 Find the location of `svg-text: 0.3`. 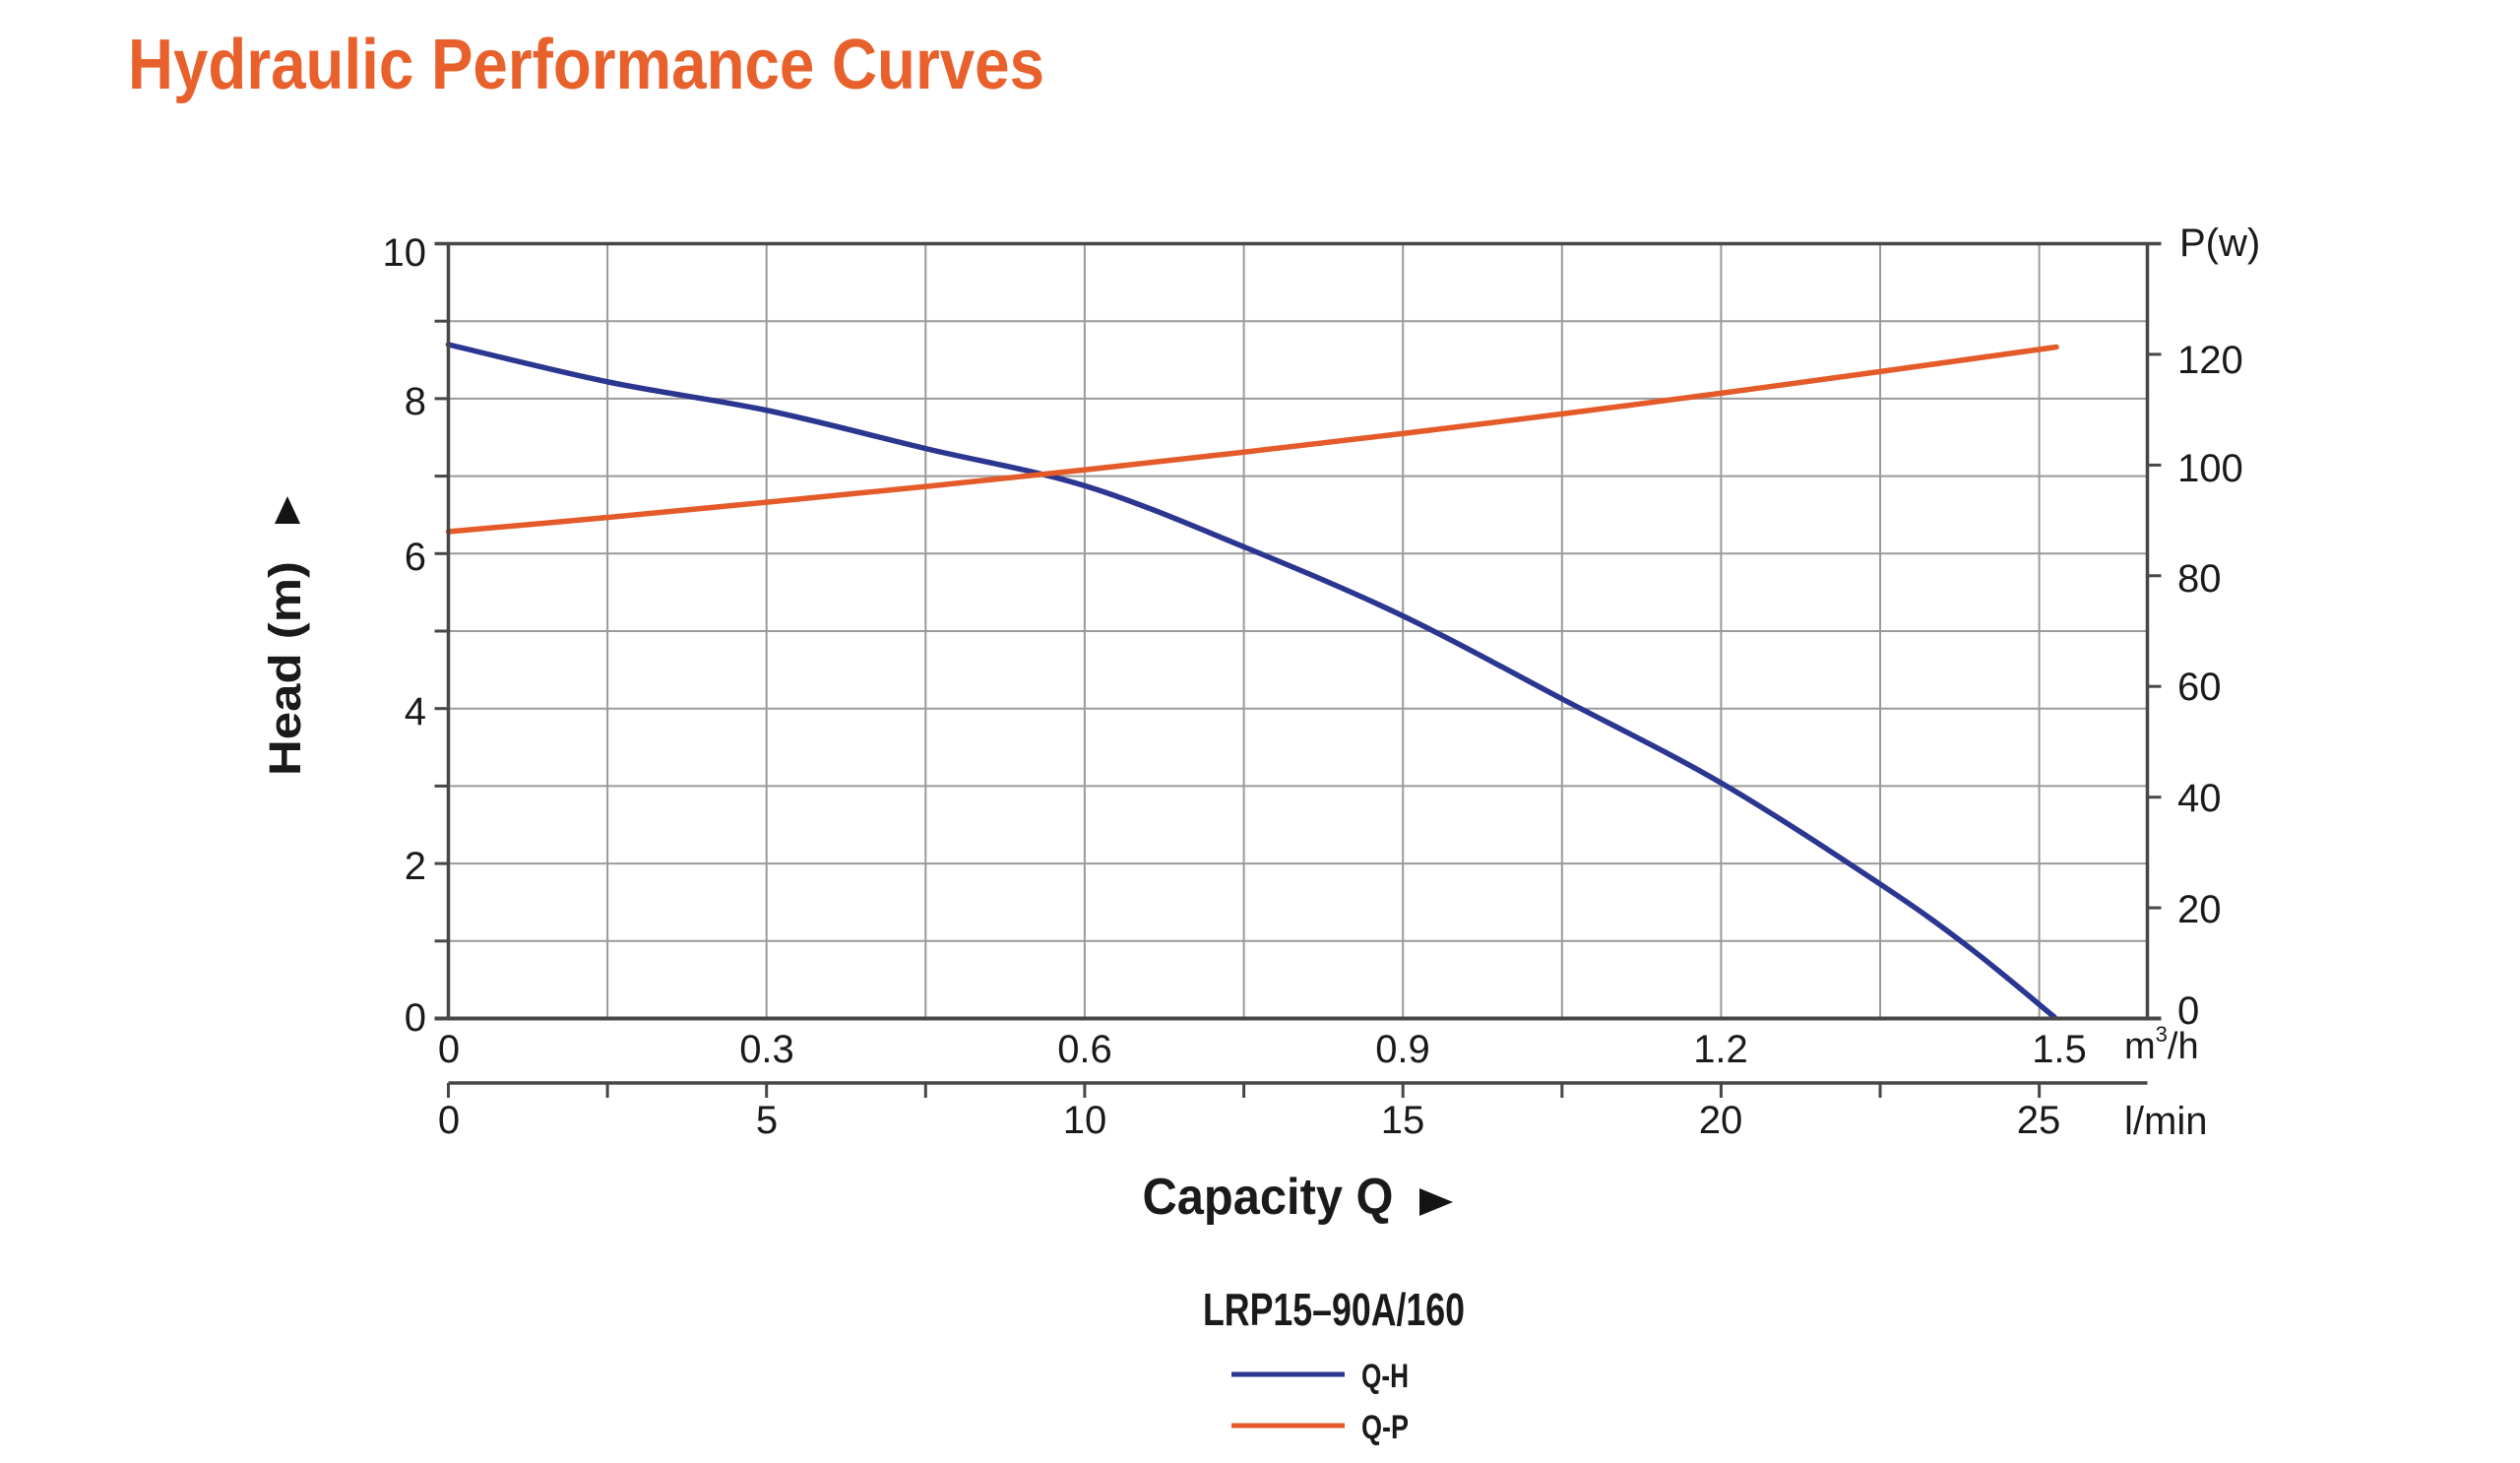

svg-text: 0.3 is located at coordinates (766, 1050).